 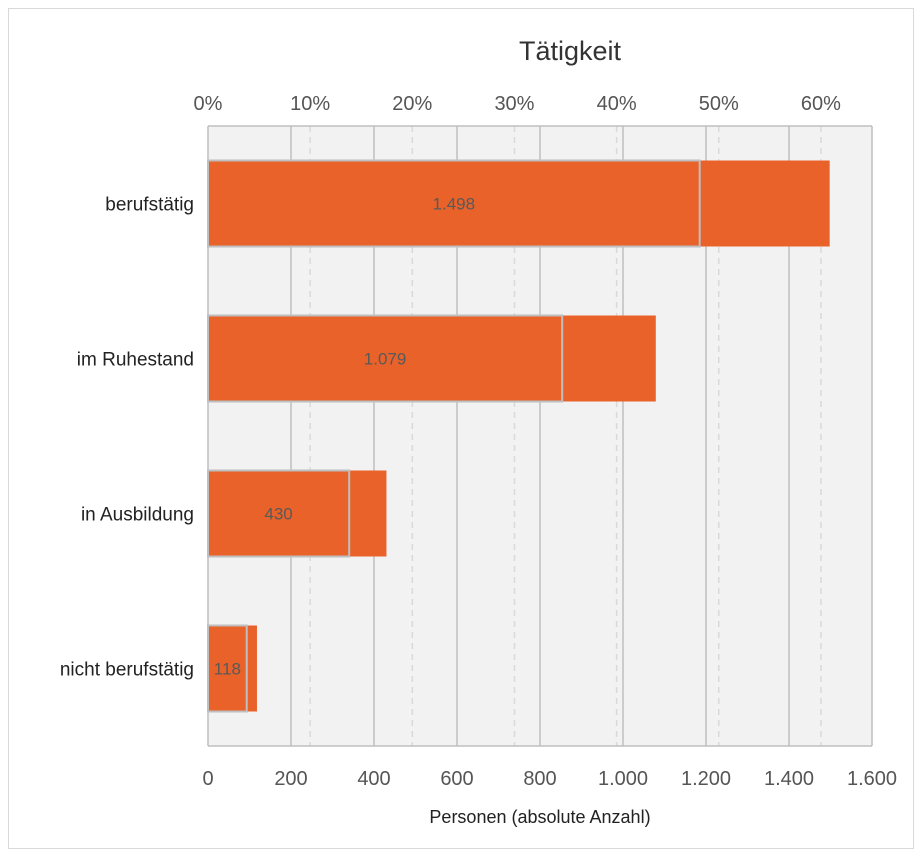 I want to click on top-tick-label-2: 20%, so click(x=412, y=104).